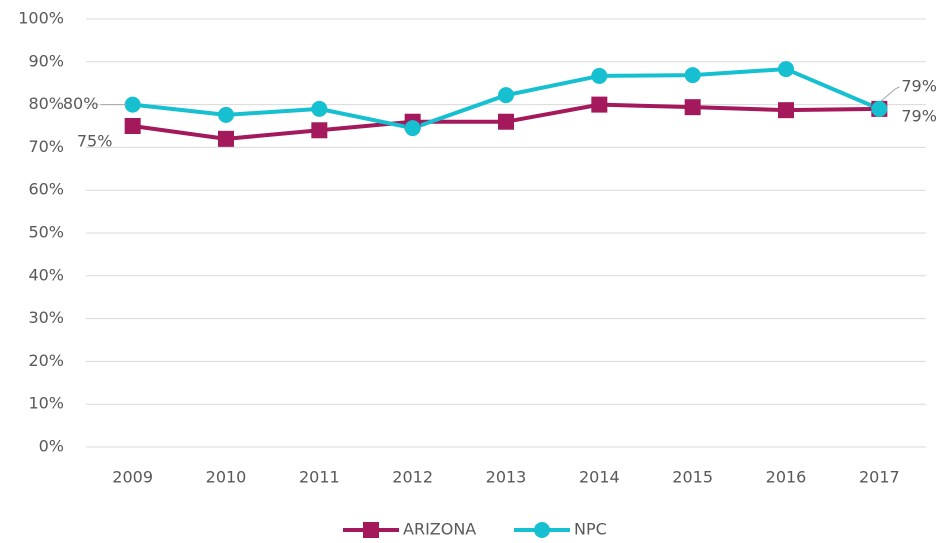 This screenshot has width=943, height=543. What do you see at coordinates (46, 60) in the screenshot?
I see `y-tick-label: 90%` at bounding box center [46, 60].